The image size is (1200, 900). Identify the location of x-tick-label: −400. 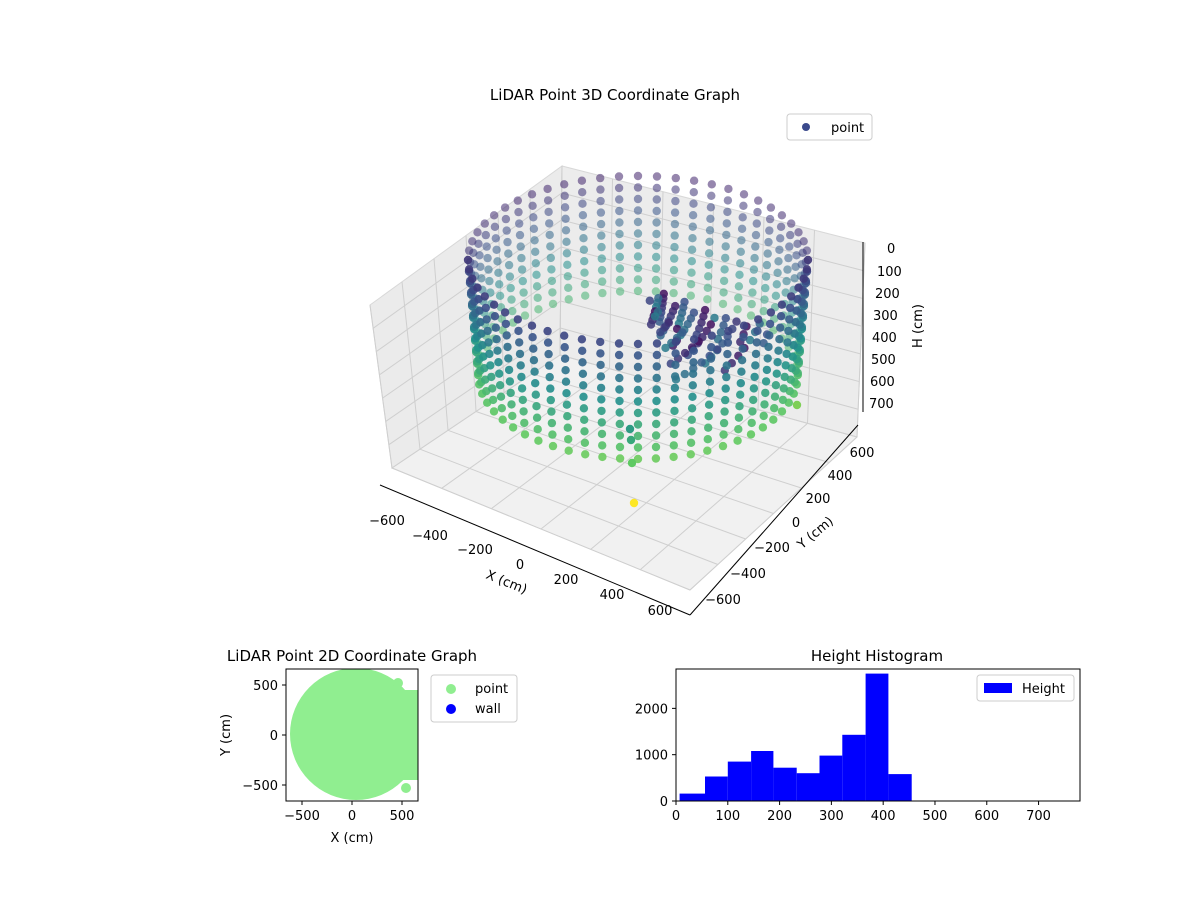
(430, 536).